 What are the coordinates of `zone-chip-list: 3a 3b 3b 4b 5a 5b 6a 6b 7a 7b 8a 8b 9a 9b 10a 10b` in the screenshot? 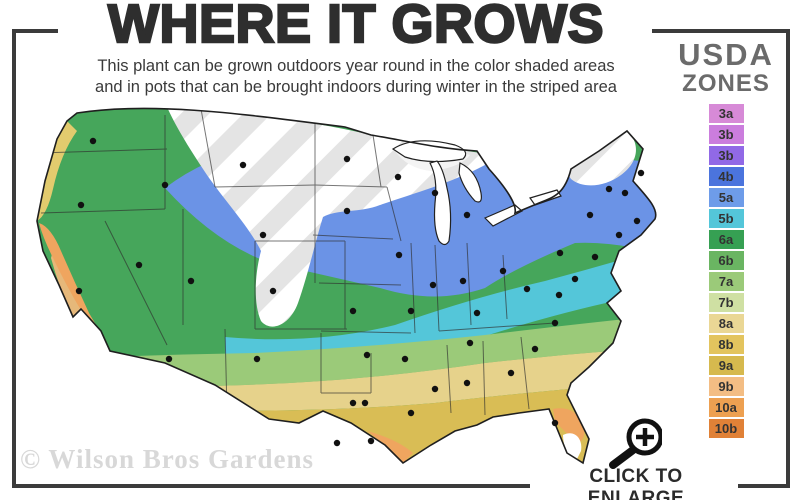 It's located at (726, 272).